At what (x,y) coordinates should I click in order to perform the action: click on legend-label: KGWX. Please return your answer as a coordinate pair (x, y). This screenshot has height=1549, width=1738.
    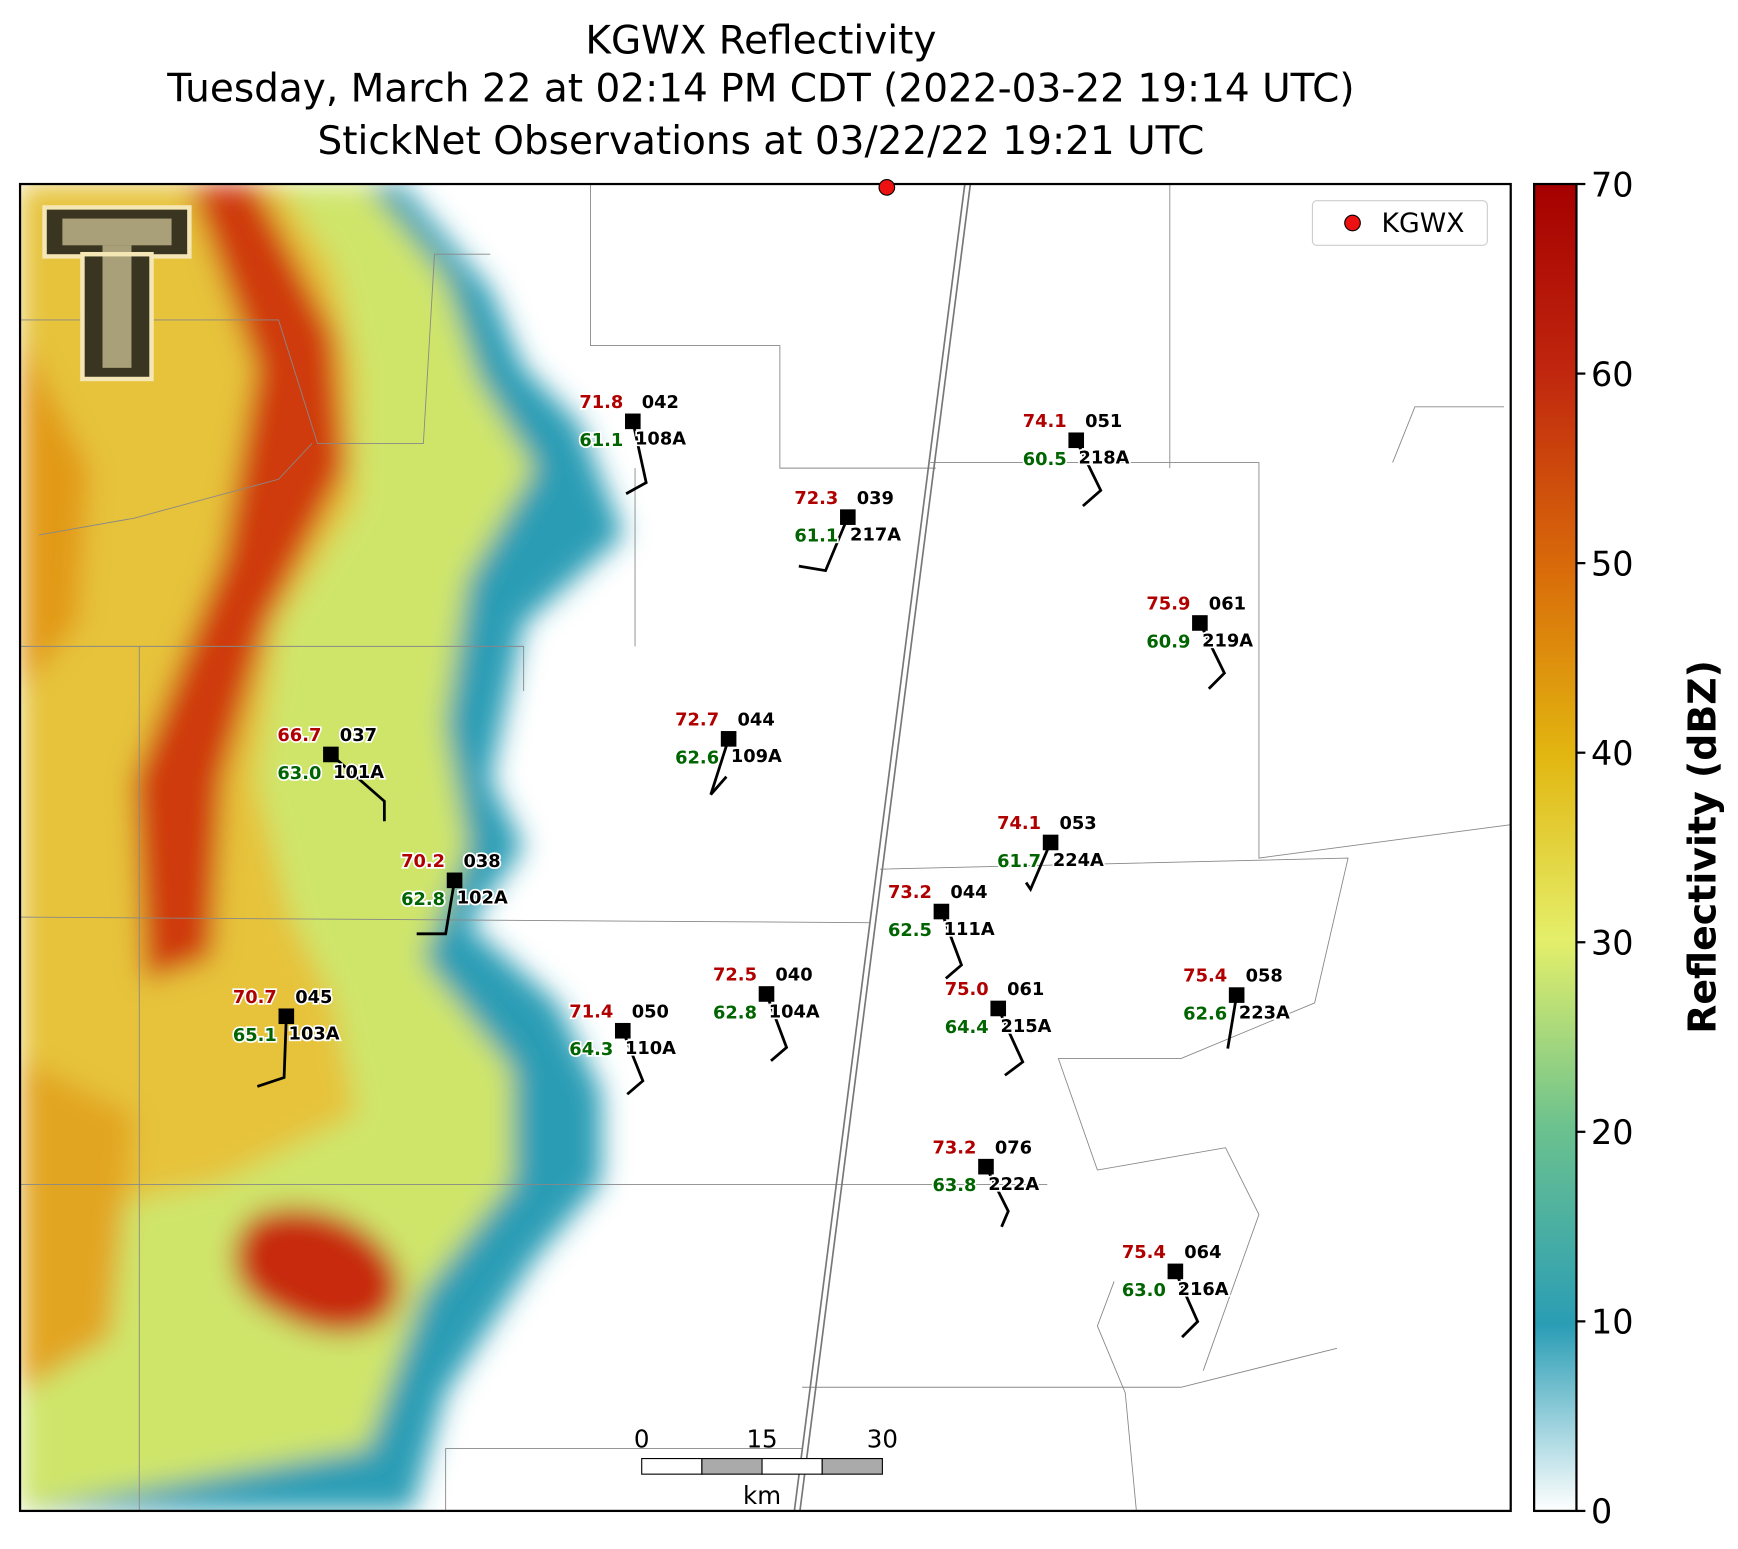
    Looking at the image, I should click on (1422, 223).